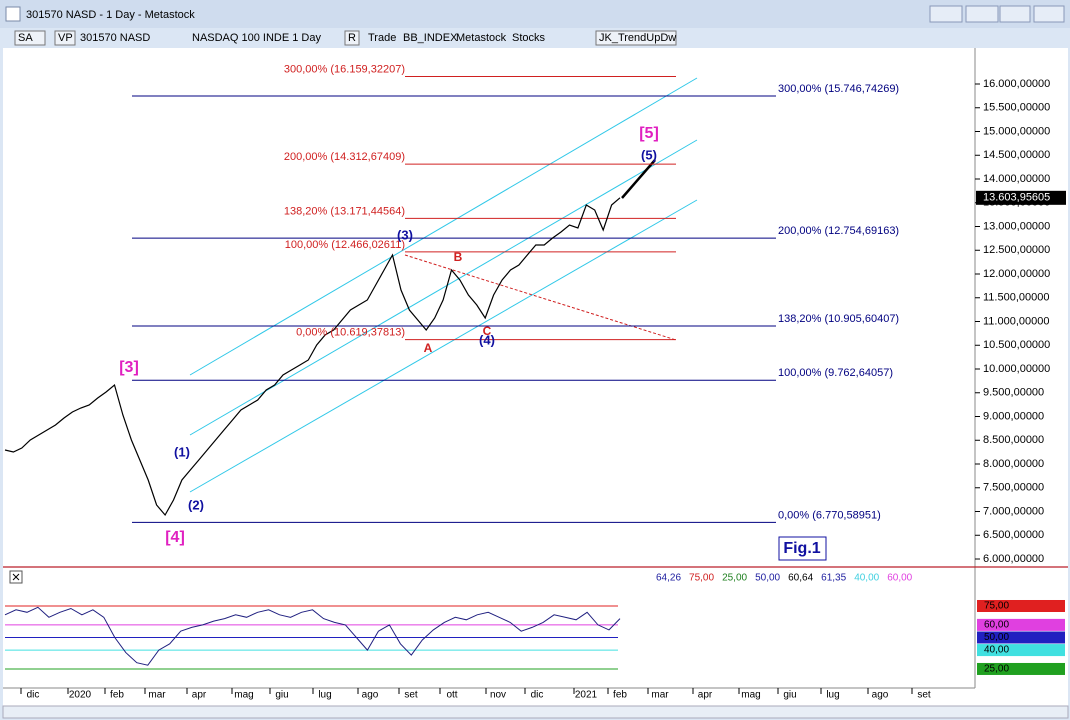  Describe the element at coordinates (110, 15) in the screenshot. I see `window-title: 301570 NASD - 1 Day - Metastock` at that location.